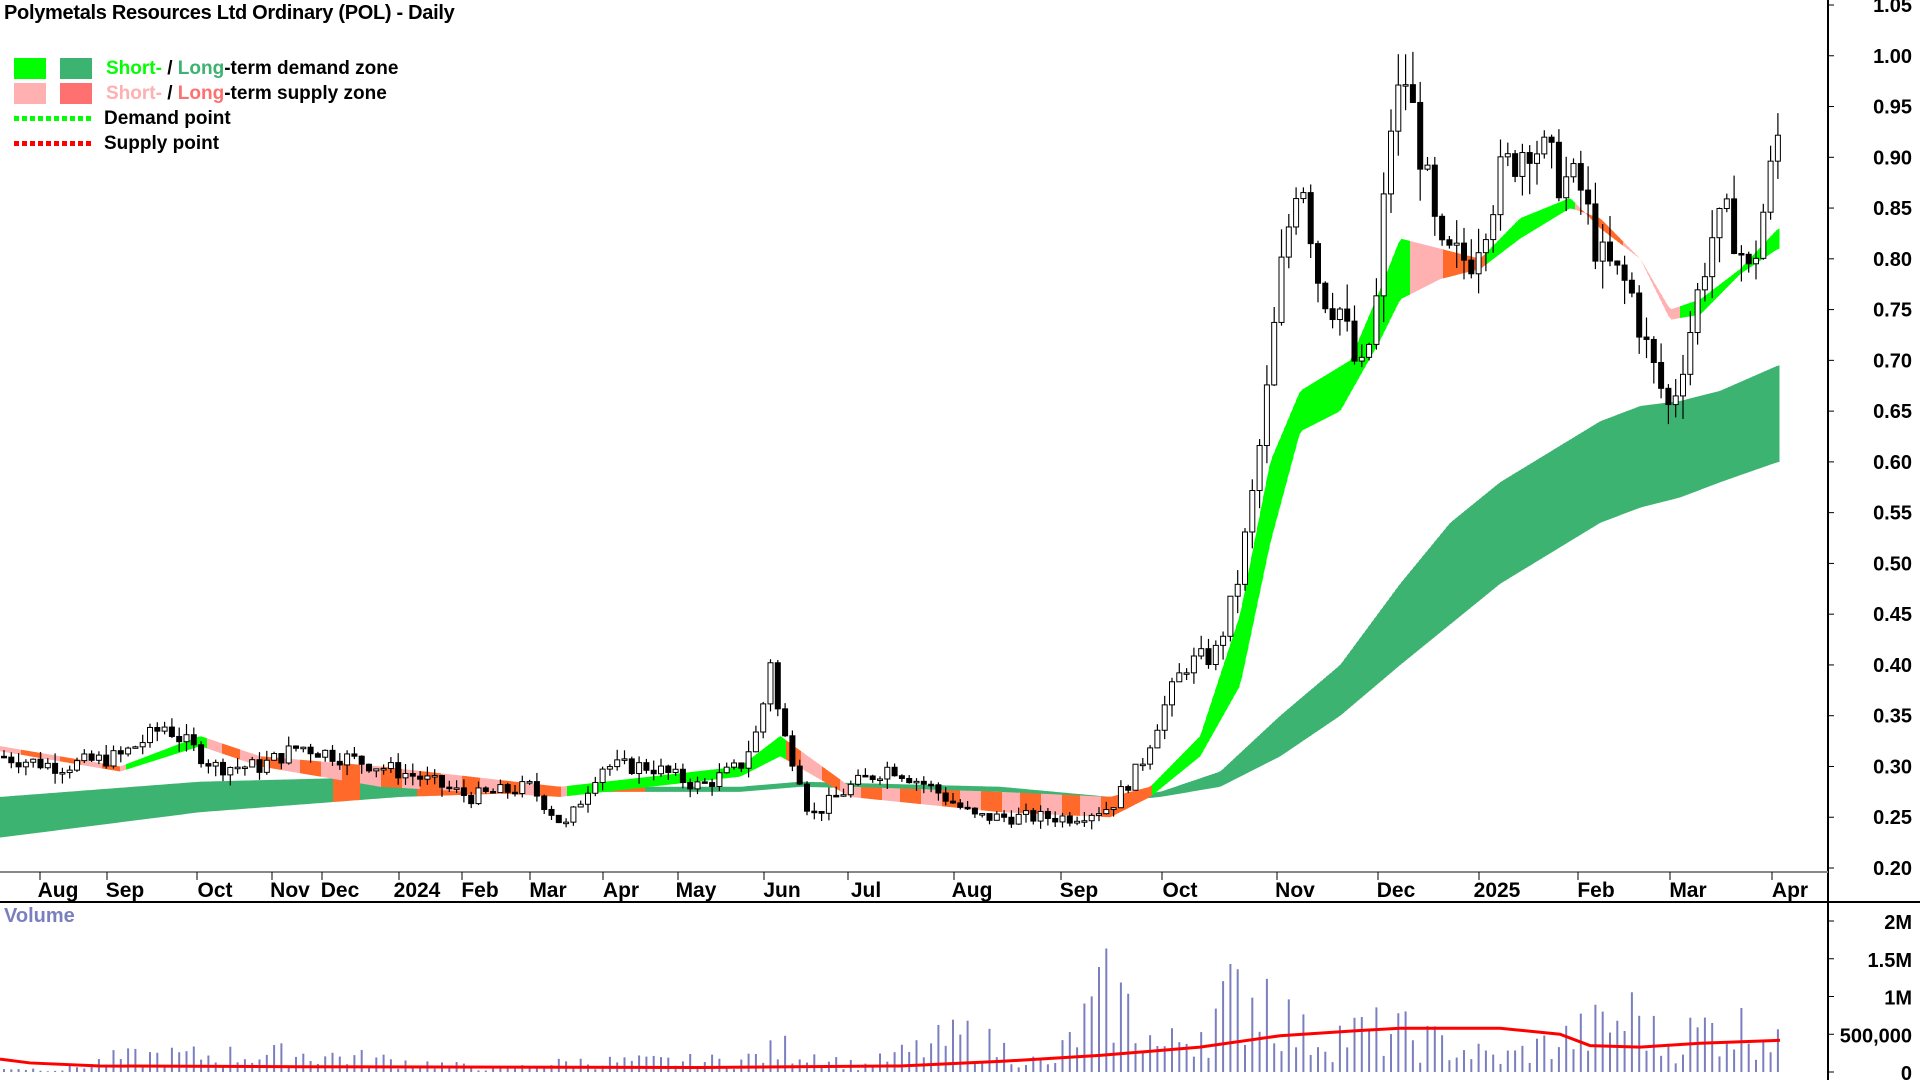 This screenshot has width=1920, height=1080. What do you see at coordinates (1892, 412) in the screenshot?
I see `price-tick-label: 0.65` at bounding box center [1892, 412].